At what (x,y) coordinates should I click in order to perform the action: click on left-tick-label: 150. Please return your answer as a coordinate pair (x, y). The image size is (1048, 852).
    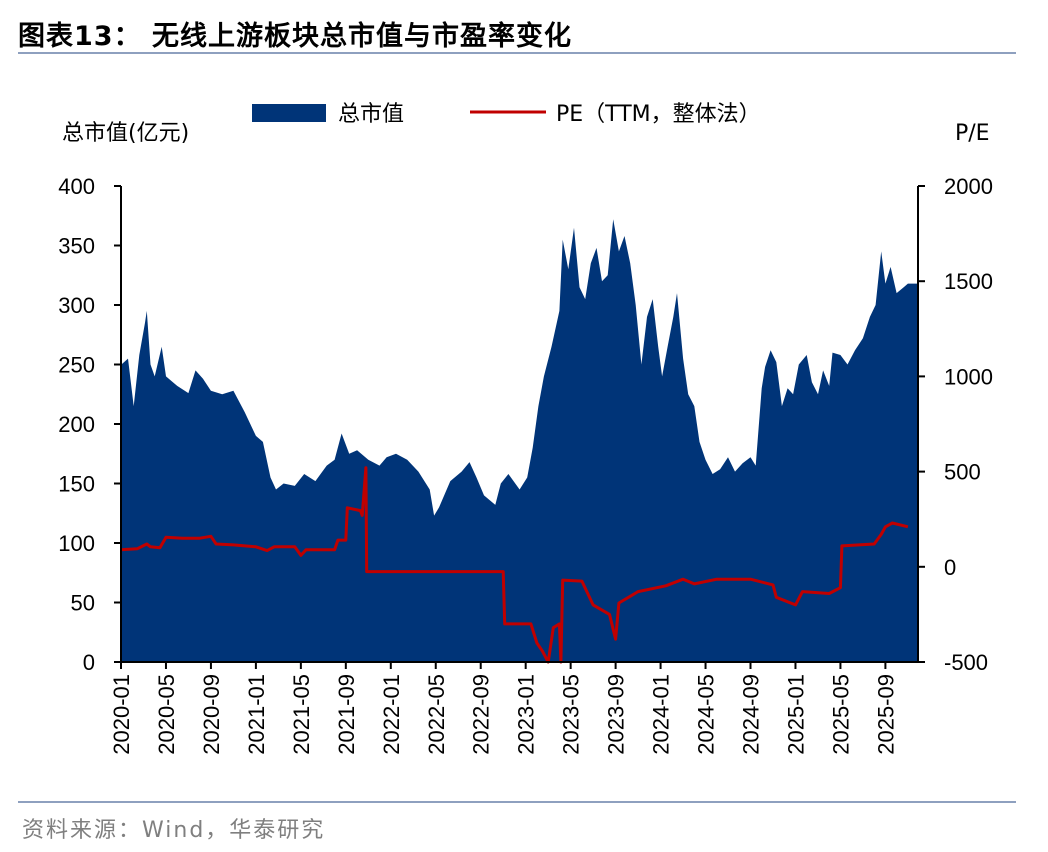
    Looking at the image, I should click on (76, 484).